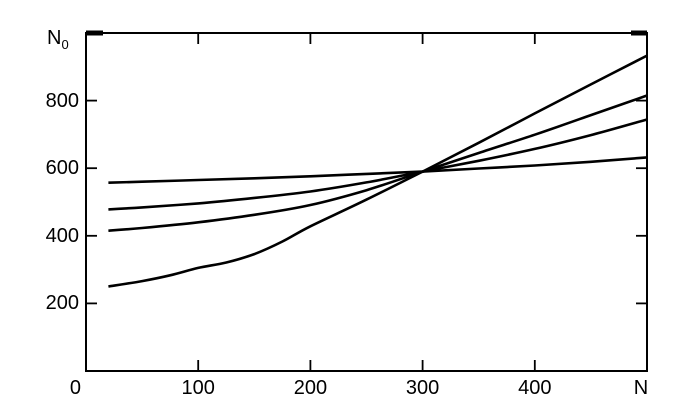 The width and height of the screenshot is (698, 420). I want to click on y-axis-label: N0, so click(58, 41).